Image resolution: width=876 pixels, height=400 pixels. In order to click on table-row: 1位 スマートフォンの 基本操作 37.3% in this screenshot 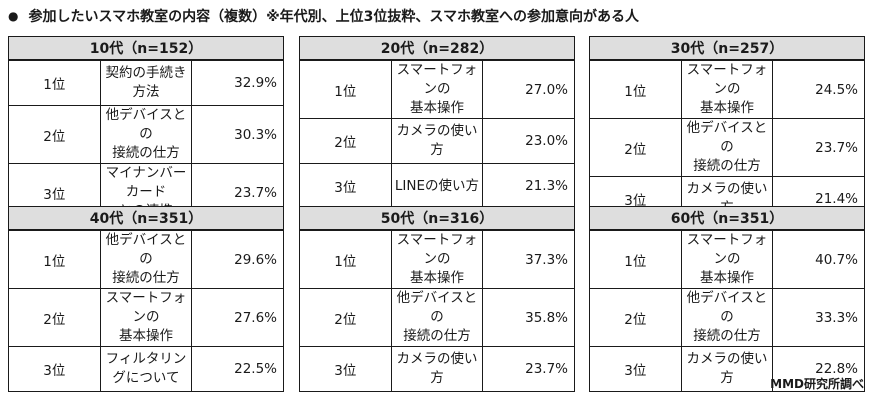, I will do `click(437, 259)`.